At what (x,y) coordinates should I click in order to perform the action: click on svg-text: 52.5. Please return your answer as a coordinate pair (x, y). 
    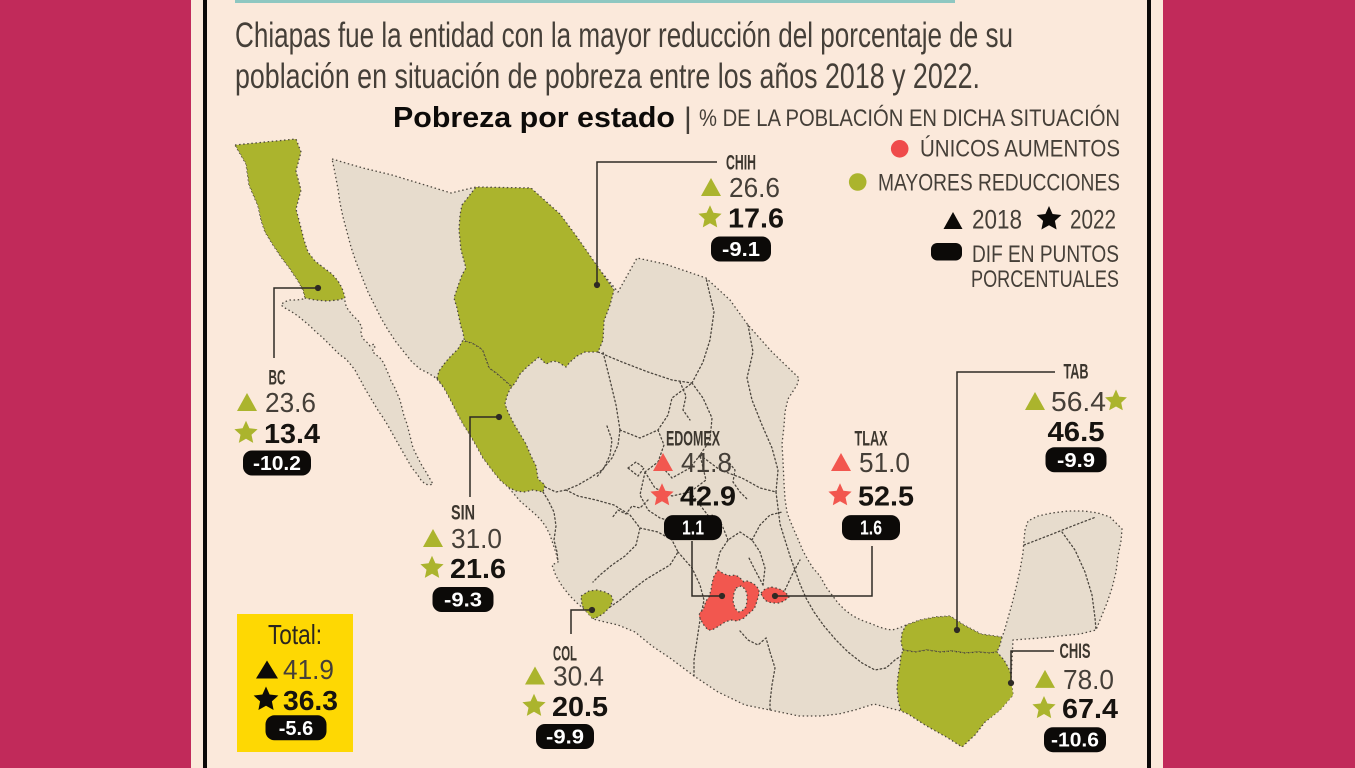
    Looking at the image, I should click on (886, 495).